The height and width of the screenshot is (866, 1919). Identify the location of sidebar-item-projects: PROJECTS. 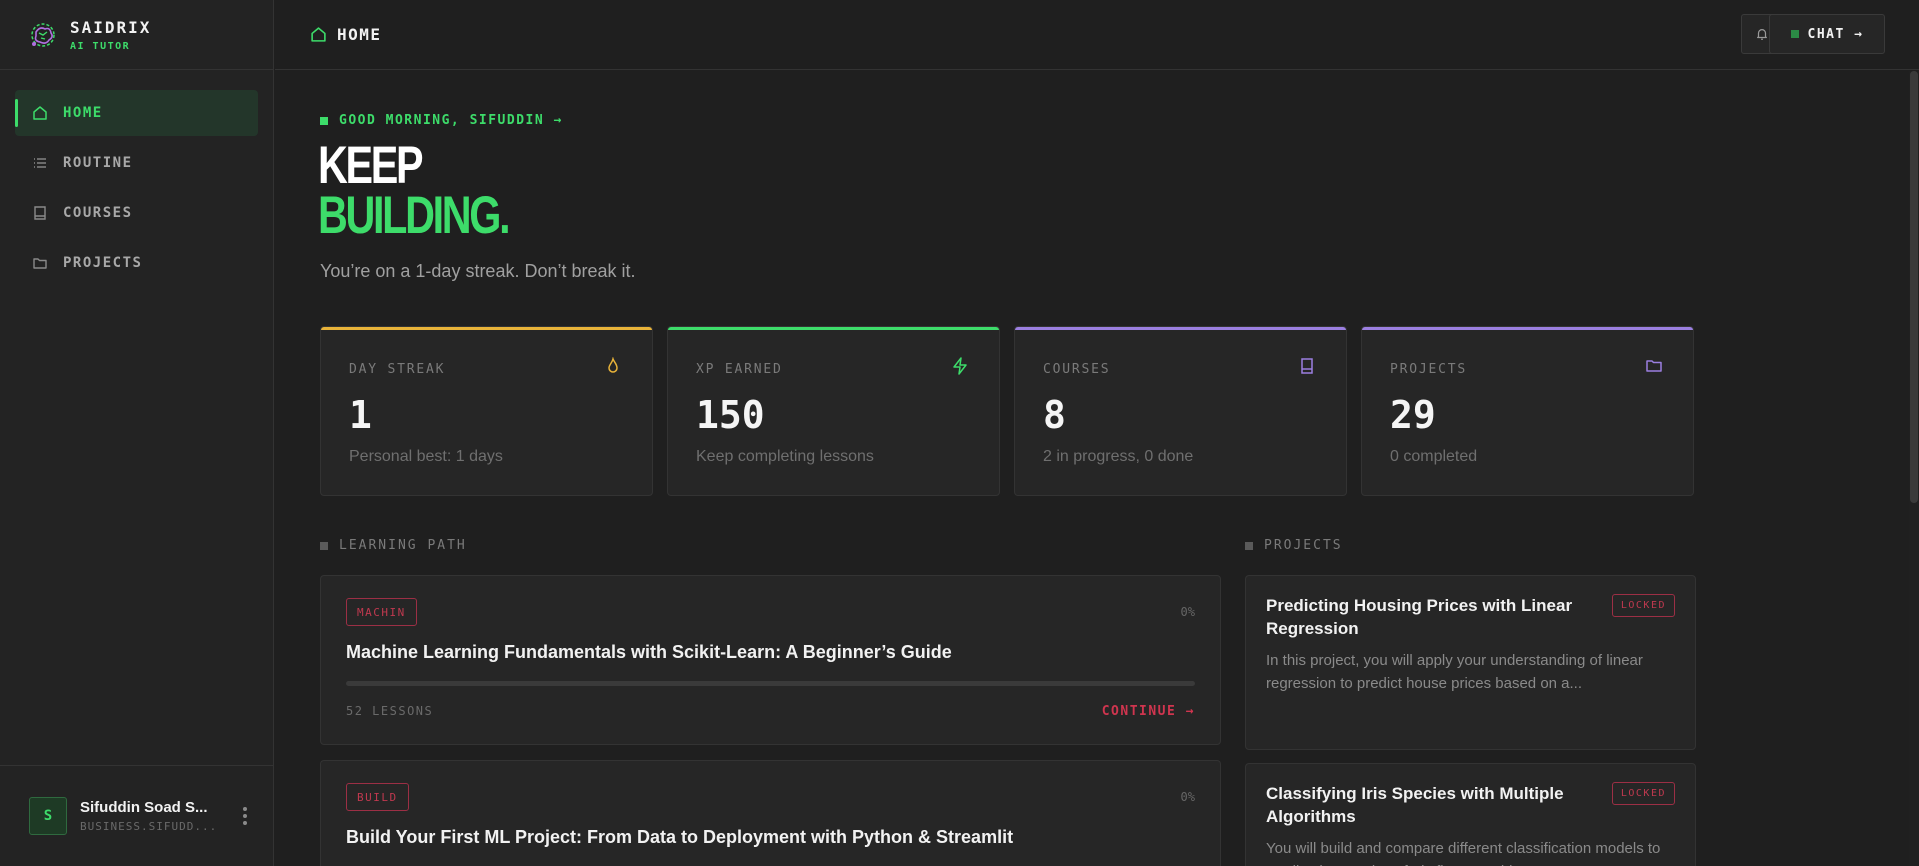
(136, 263).